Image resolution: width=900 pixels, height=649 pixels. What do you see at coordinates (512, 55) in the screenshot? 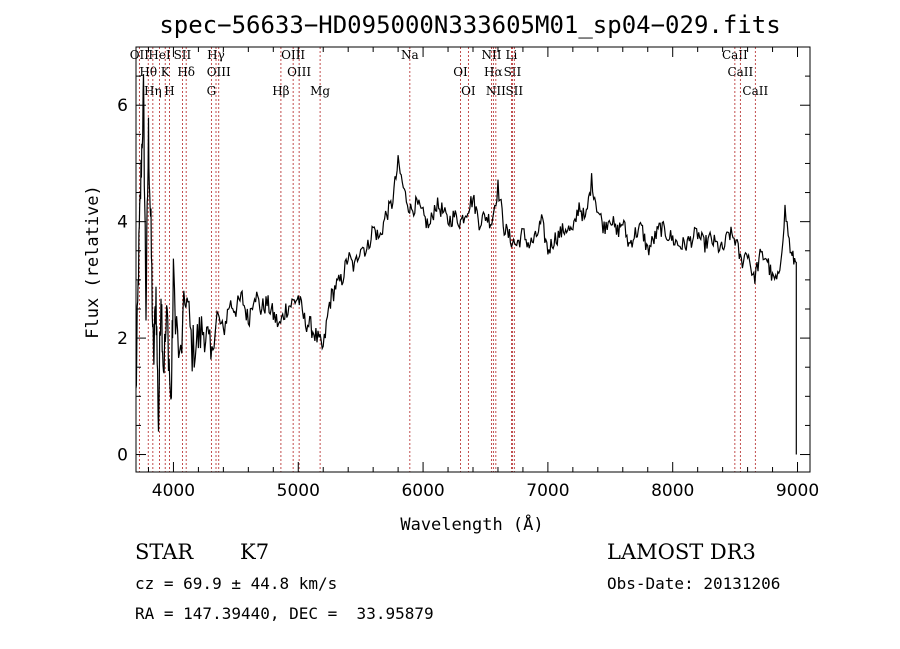
I see `line-label: Li` at bounding box center [512, 55].